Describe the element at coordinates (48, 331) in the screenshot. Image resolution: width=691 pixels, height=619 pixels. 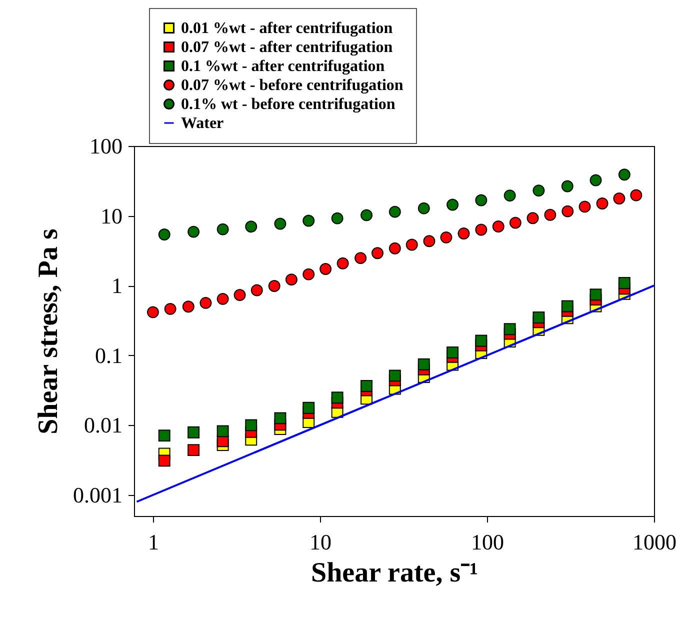
I see `y-axis-title: Shear stress, Pa s` at that location.